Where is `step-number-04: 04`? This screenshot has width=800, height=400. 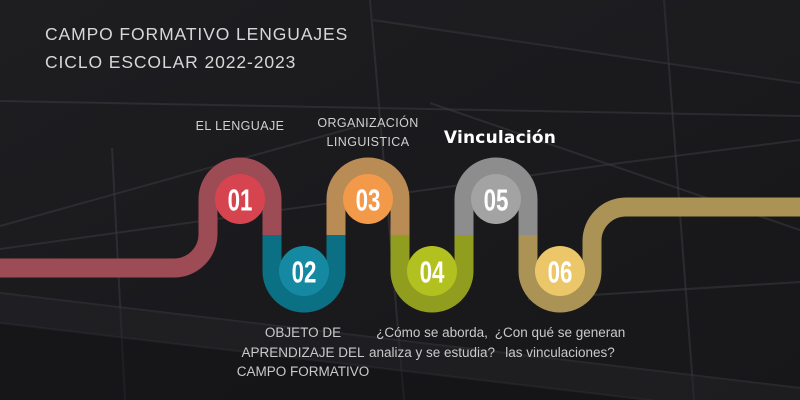
step-number-04: 04 is located at coordinates (432, 272).